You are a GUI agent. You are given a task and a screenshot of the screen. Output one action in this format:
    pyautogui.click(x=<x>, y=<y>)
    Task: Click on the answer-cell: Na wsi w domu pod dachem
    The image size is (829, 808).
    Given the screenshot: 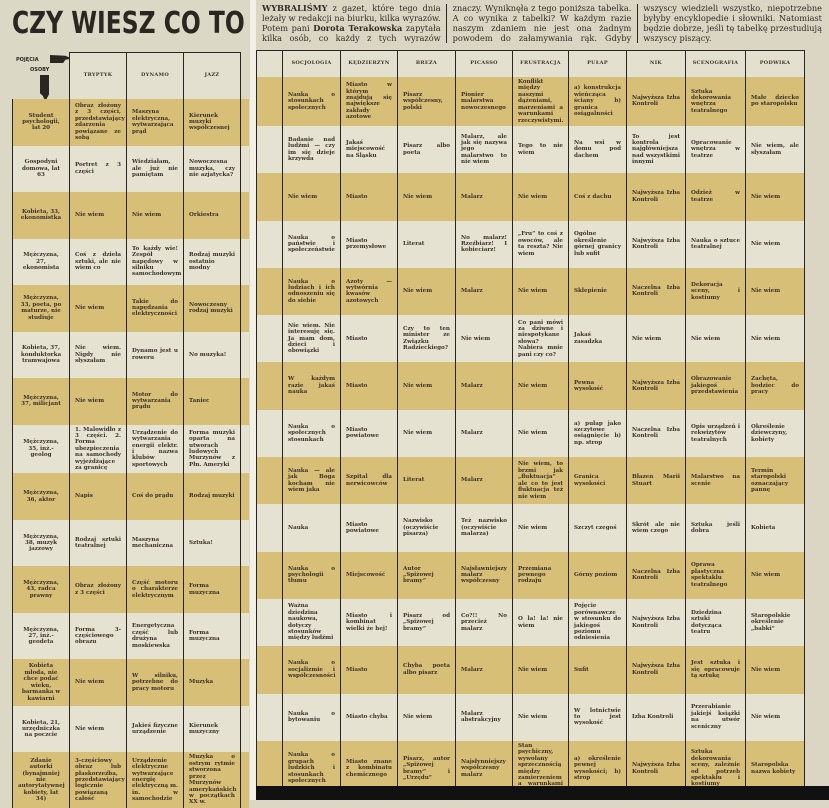 What is the action you would take?
    pyautogui.click(x=597, y=149)
    